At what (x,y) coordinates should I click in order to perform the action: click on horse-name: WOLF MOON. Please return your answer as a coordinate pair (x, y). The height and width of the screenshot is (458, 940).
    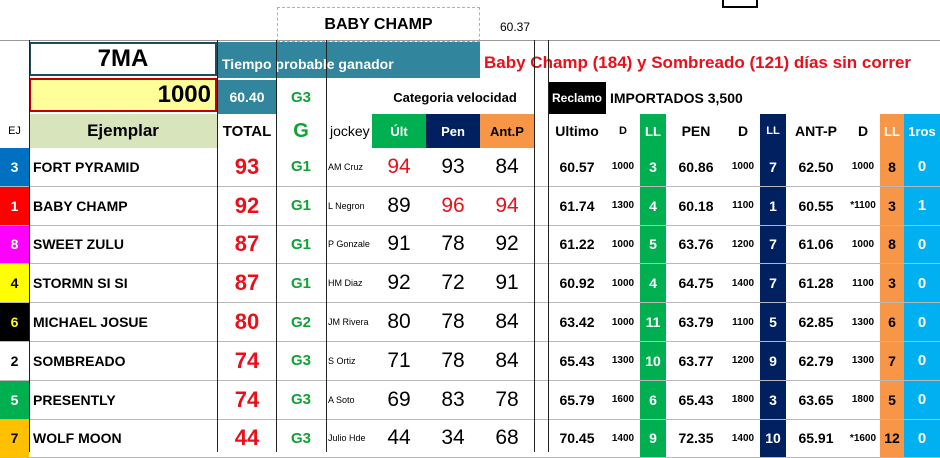
    Looking at the image, I should click on (123, 438).